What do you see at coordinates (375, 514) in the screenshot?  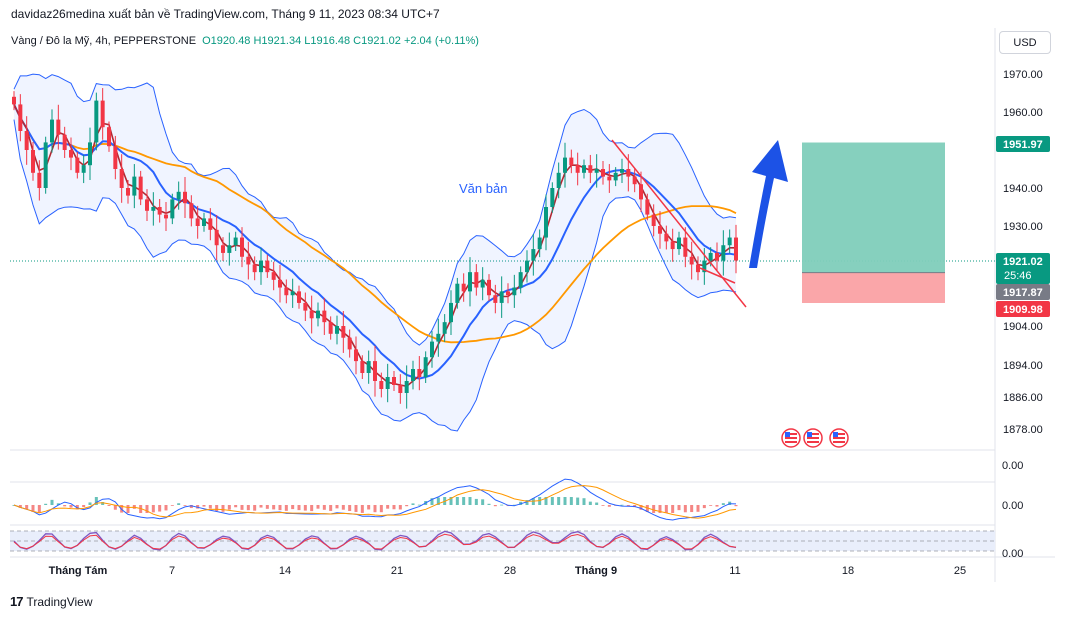 I see `oscillator-panels` at bounding box center [375, 514].